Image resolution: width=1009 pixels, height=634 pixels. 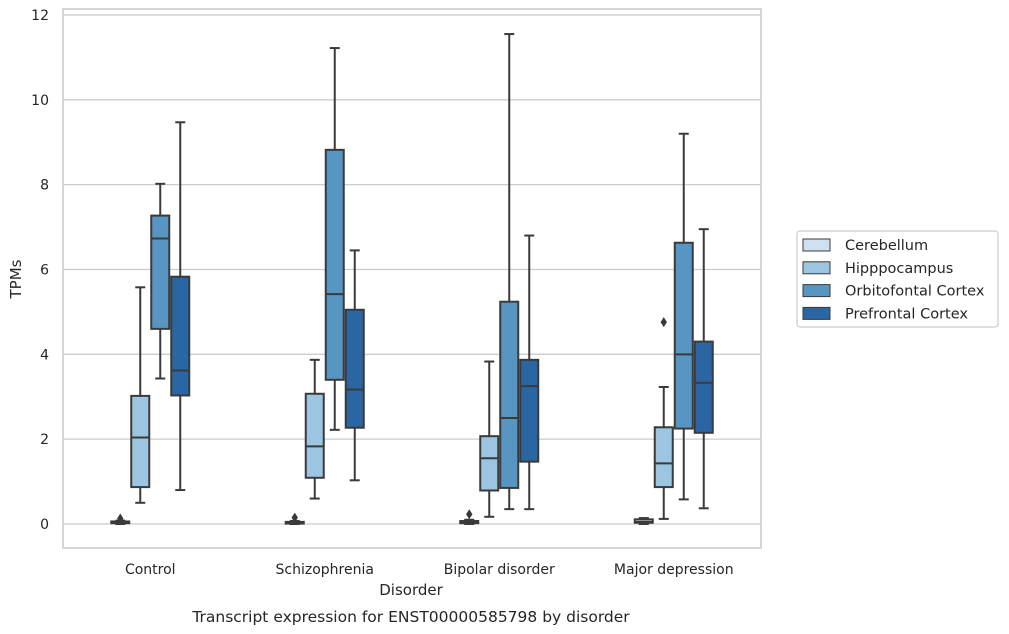 What do you see at coordinates (915, 292) in the screenshot?
I see `legend-label: Orbitofontal Cortex` at bounding box center [915, 292].